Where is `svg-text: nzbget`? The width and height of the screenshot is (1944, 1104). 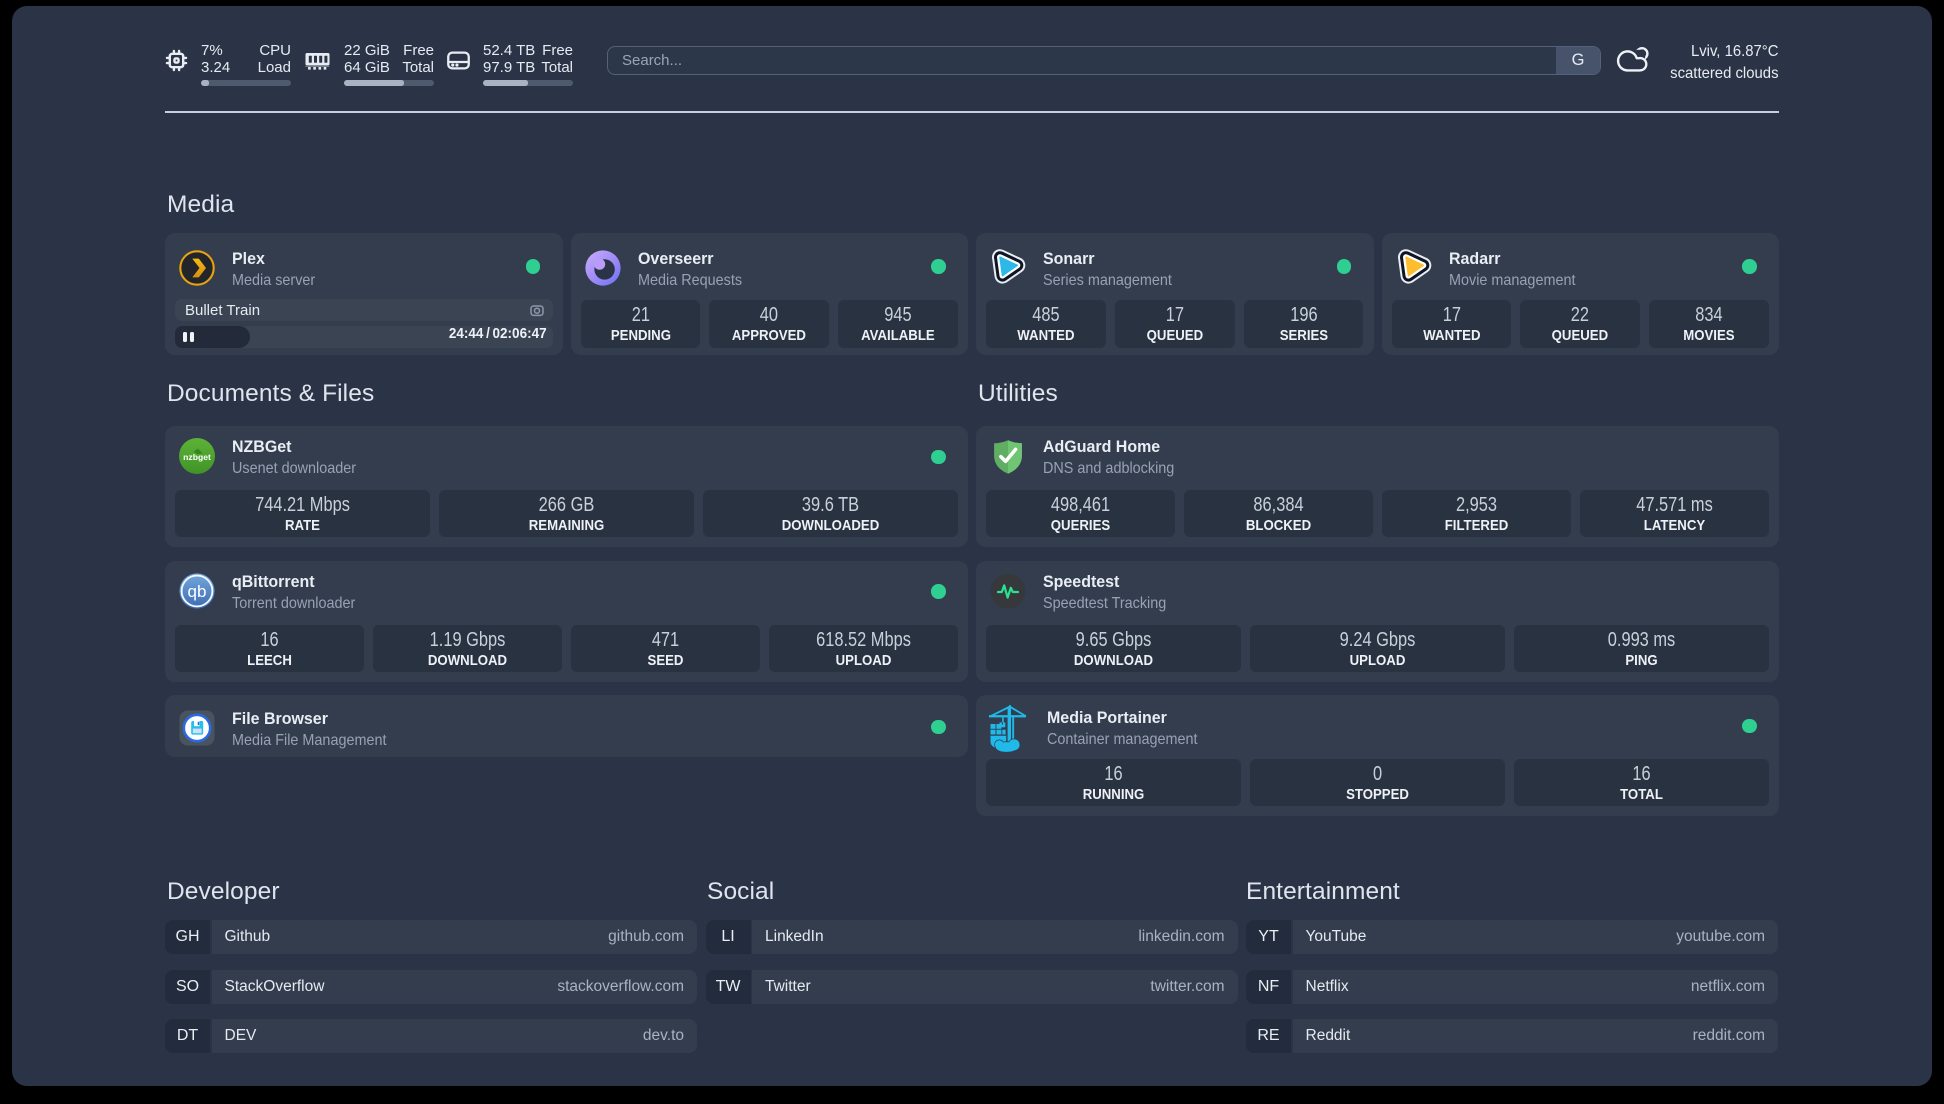 svg-text: nzbget is located at coordinates (197, 457).